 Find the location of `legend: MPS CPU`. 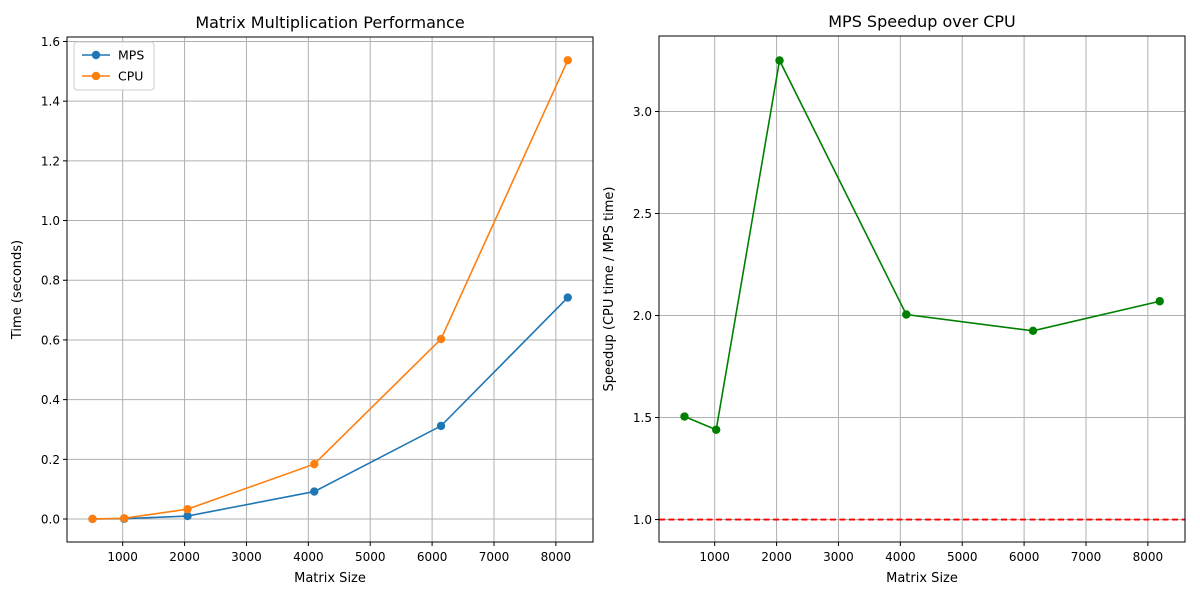

legend: MPS CPU is located at coordinates (114, 66).